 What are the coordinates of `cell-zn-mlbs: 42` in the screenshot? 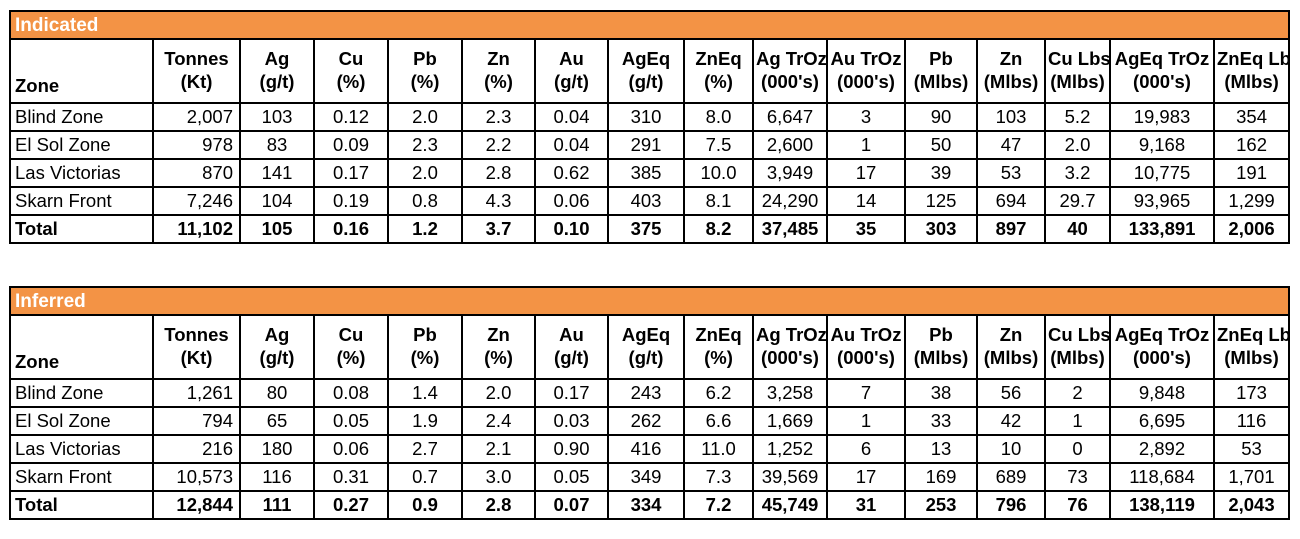 It's located at (1011, 421).